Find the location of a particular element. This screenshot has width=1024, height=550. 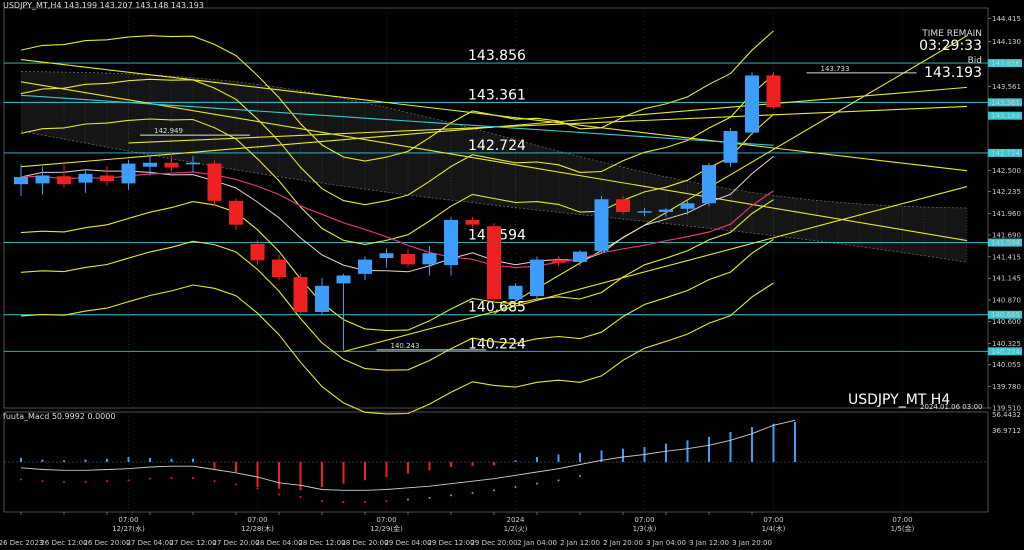

time-tick-label: 27 Dec 04:00 is located at coordinates (149, 543).